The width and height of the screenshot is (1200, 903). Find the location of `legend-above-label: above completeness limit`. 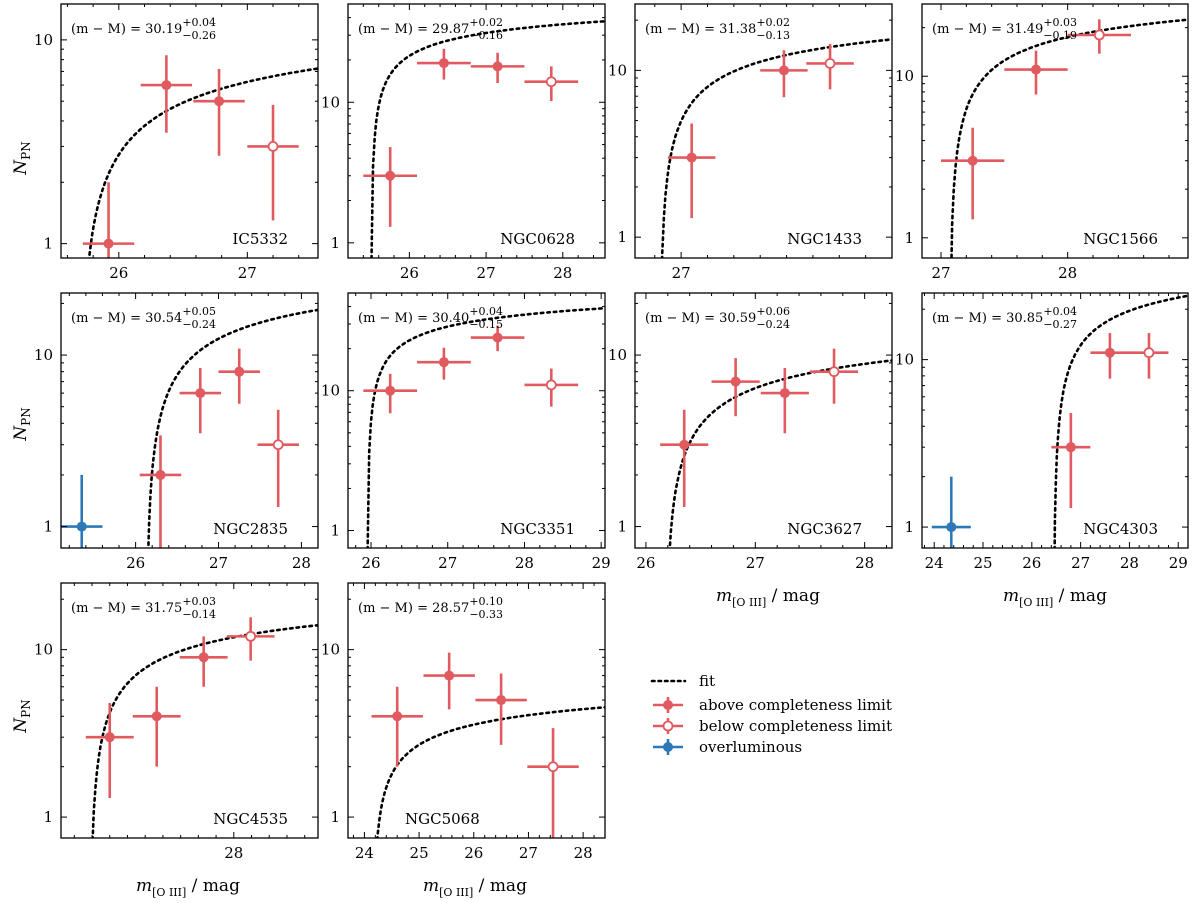

legend-above-label: above completeness limit is located at coordinates (795, 705).